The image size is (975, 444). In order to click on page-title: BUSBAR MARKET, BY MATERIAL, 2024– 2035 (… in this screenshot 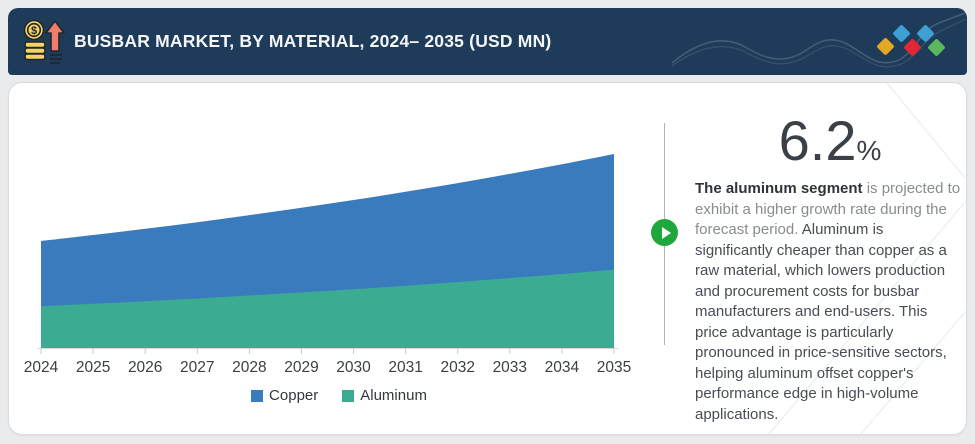, I will do `click(313, 41)`.